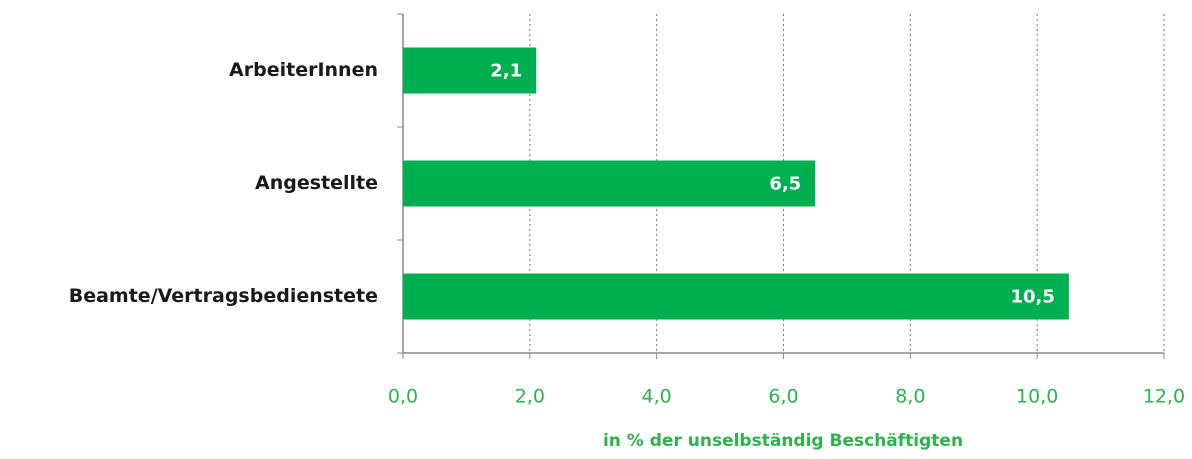  I want to click on x-tick-label: 10,0, so click(1037, 397).